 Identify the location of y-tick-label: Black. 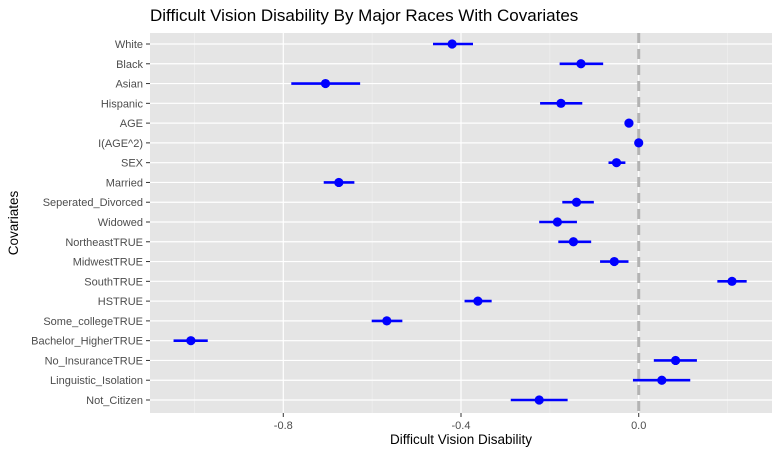
(129, 65).